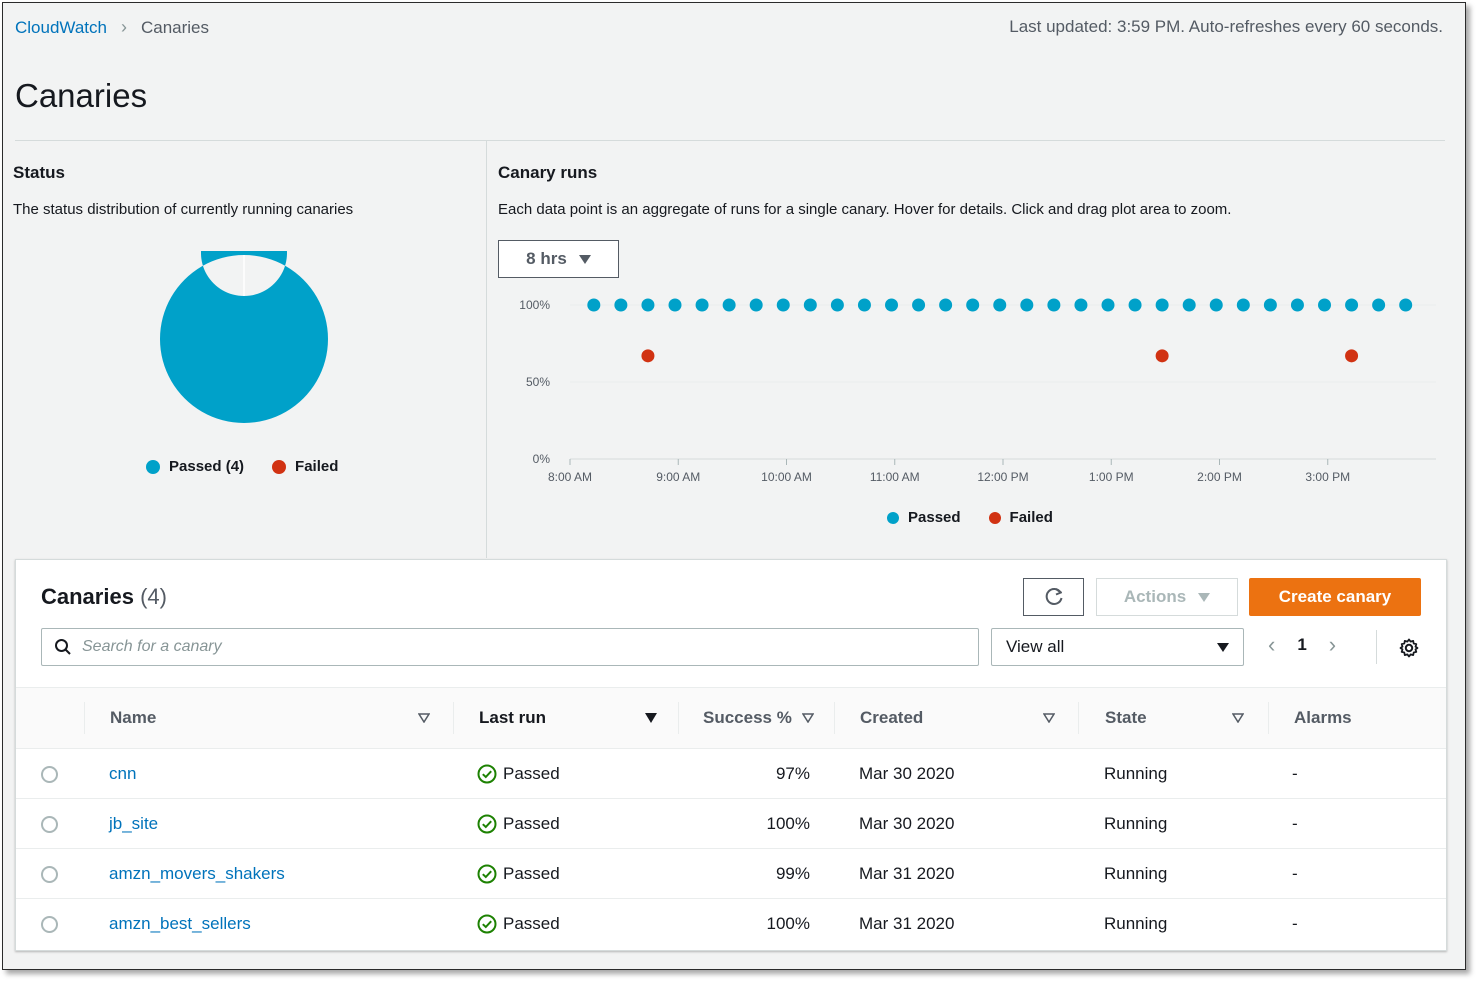 This screenshot has width=1480, height=987. Describe the element at coordinates (1174, 718) in the screenshot. I see `column-header-state: State` at that location.